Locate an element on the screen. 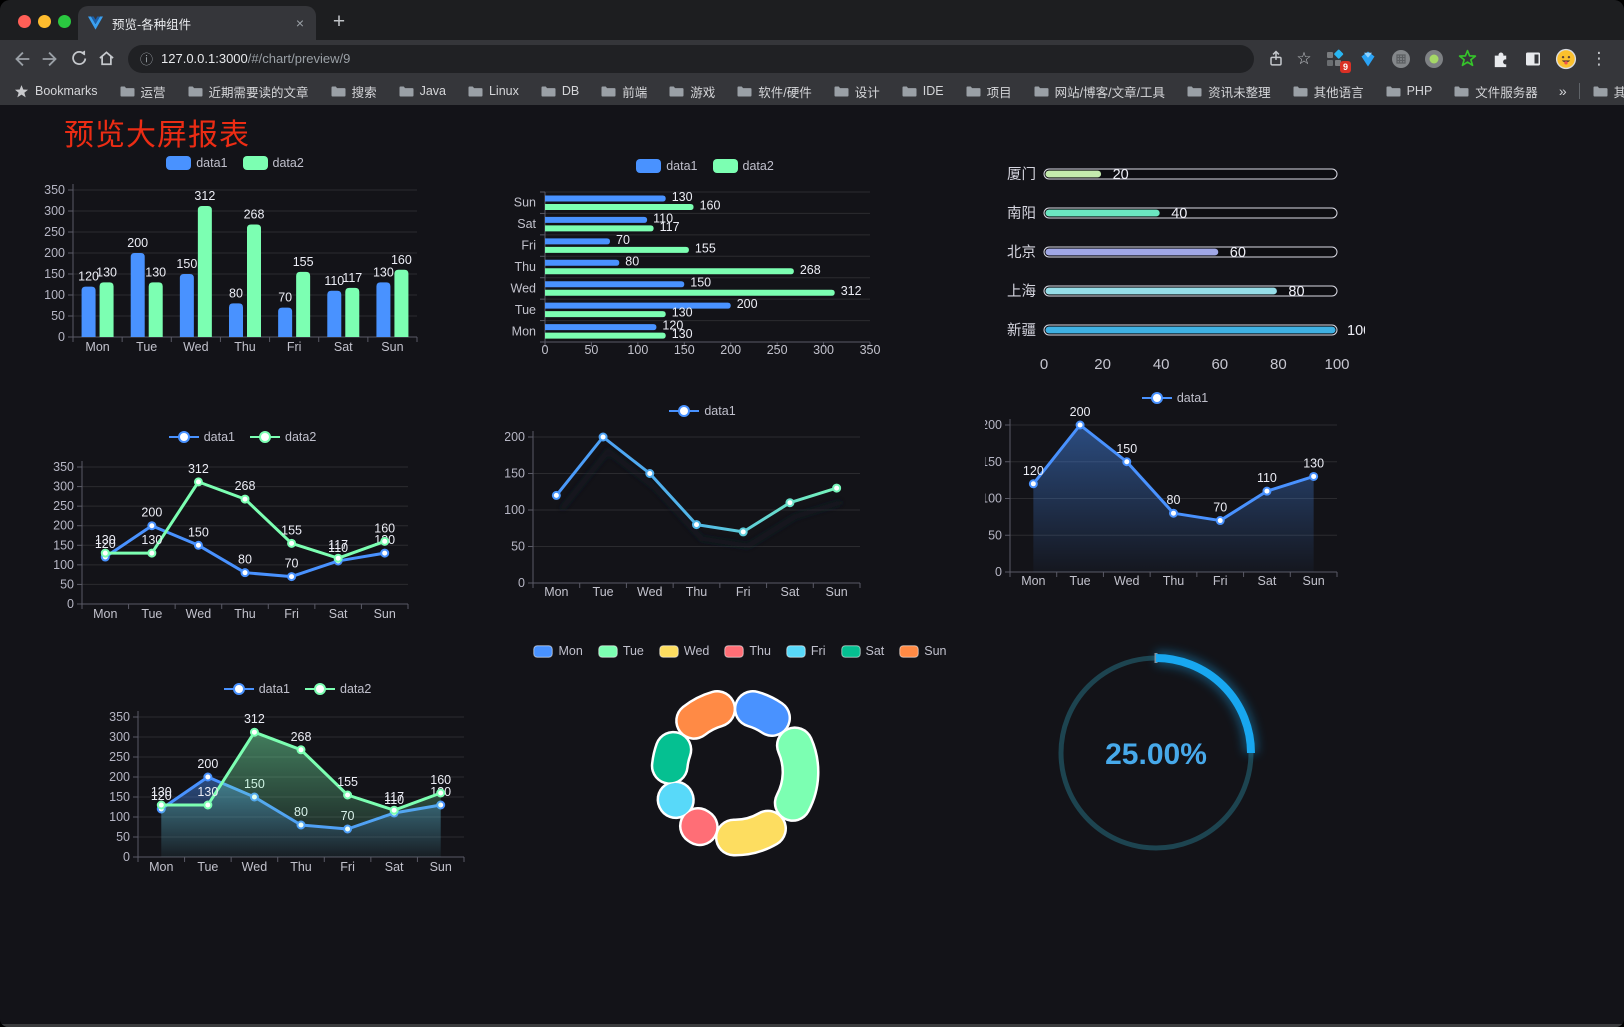 This screenshot has width=1624, height=1027. bookmark-folder-1: 运营 is located at coordinates (142, 91).